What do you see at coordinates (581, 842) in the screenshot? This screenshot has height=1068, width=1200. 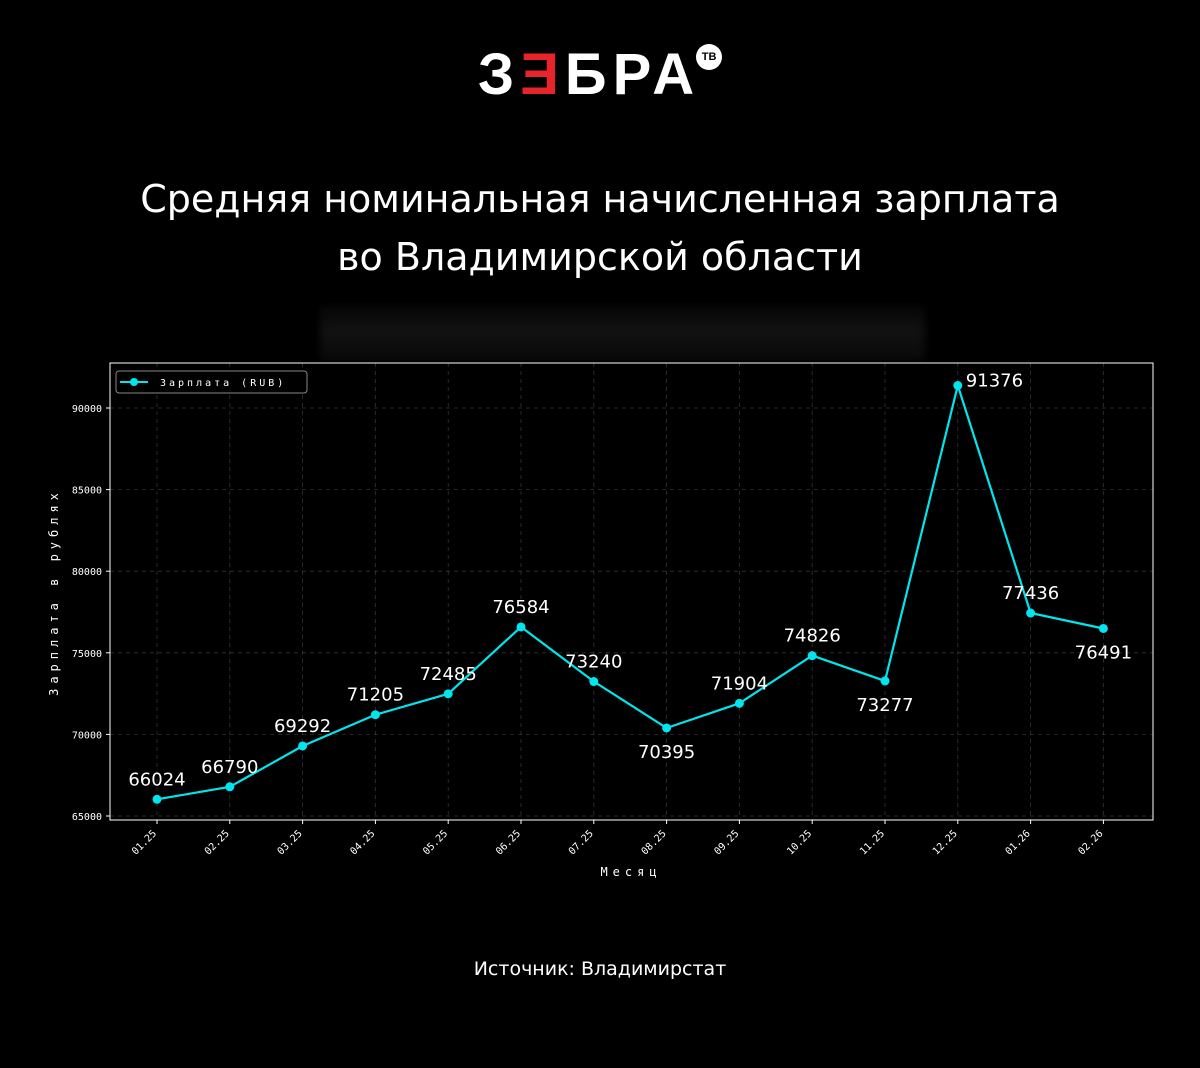 I see `x-tick-label: 07.25` at bounding box center [581, 842].